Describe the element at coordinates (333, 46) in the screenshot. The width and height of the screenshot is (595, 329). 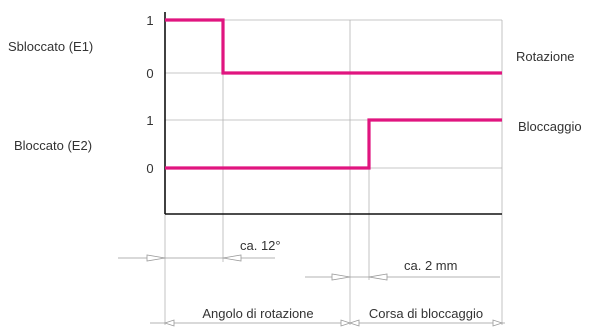
I see `signal-e1-rotation` at that location.